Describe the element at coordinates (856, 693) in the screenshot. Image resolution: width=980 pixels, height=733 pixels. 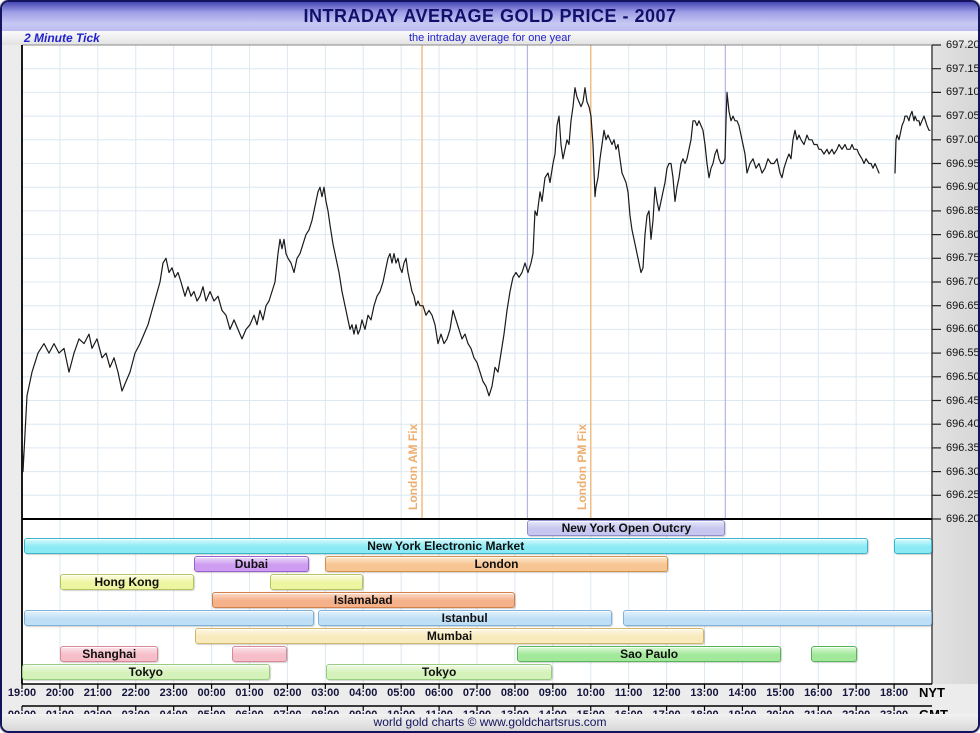
I see `nyt-tick-label: 17:00` at that location.